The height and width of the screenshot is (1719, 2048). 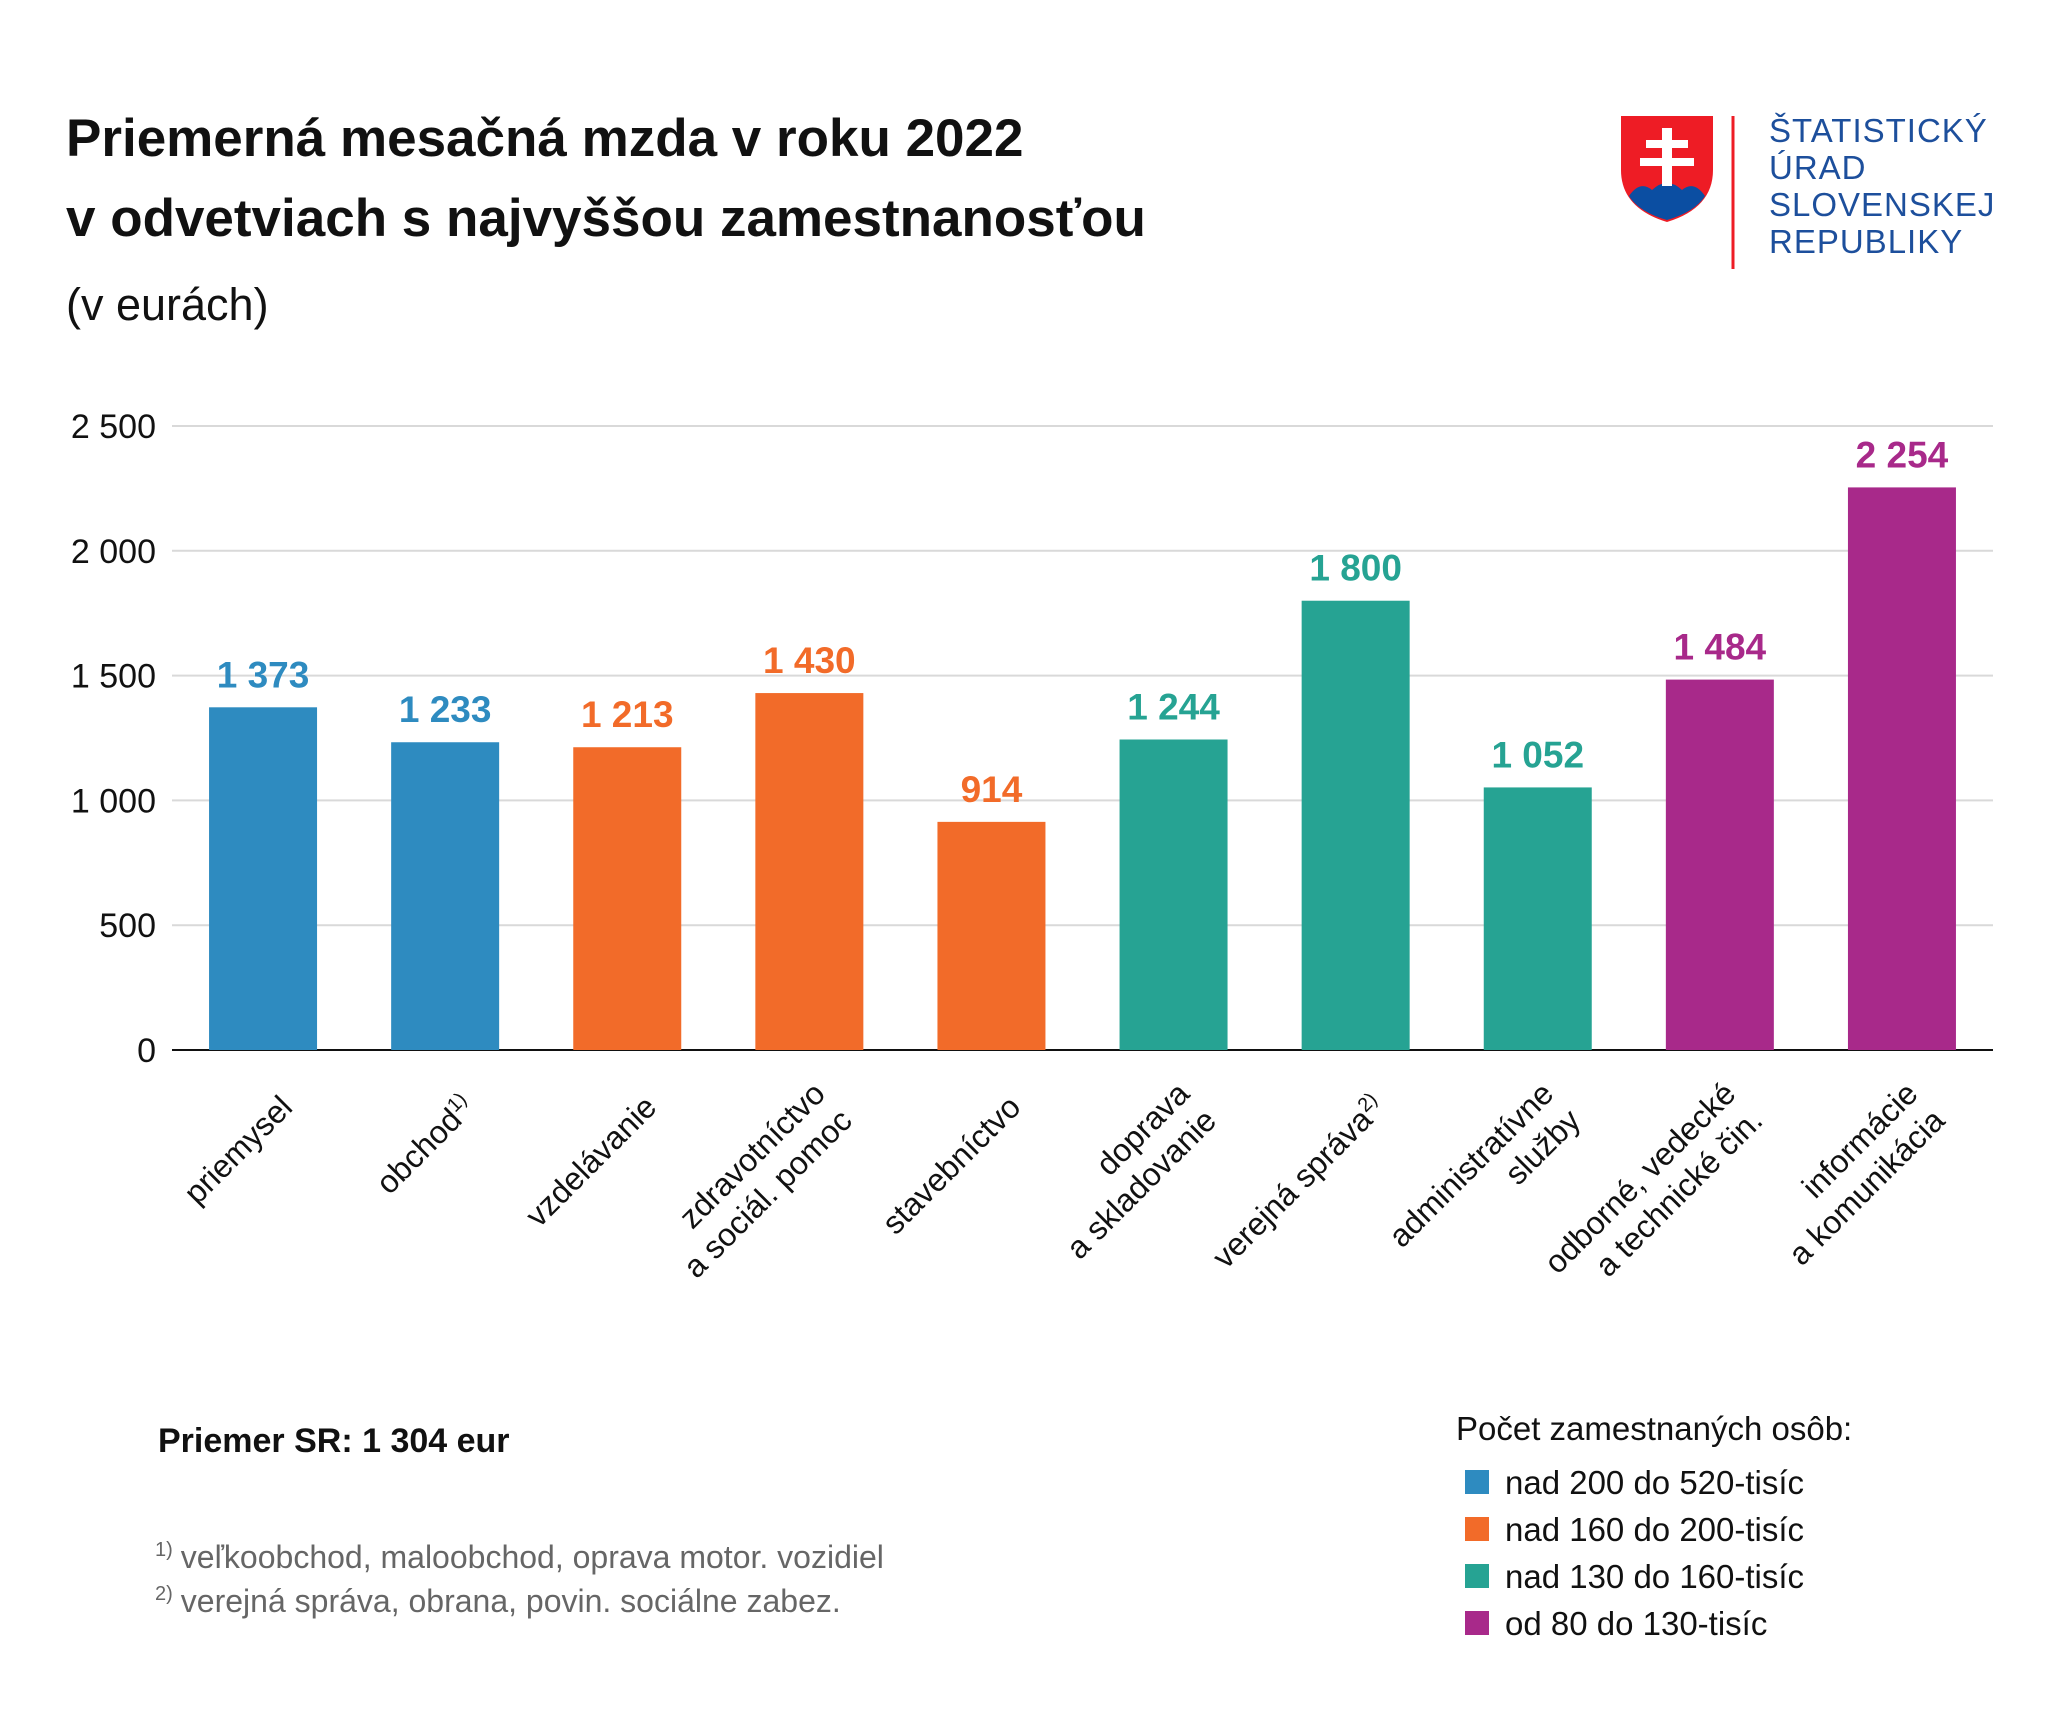 I want to click on legend-label: nad 200 do 520-tisíc, so click(x=1654, y=1482).